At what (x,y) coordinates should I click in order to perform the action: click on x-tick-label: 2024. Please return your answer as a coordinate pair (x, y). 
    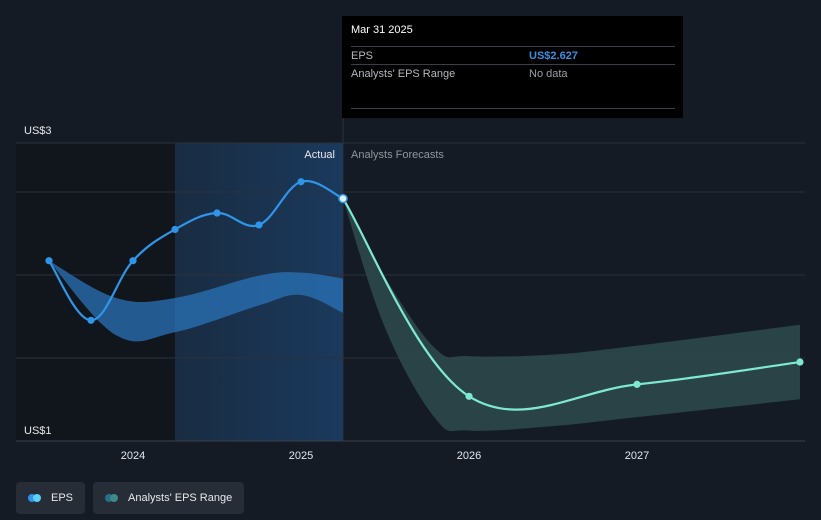
    Looking at the image, I should click on (133, 456).